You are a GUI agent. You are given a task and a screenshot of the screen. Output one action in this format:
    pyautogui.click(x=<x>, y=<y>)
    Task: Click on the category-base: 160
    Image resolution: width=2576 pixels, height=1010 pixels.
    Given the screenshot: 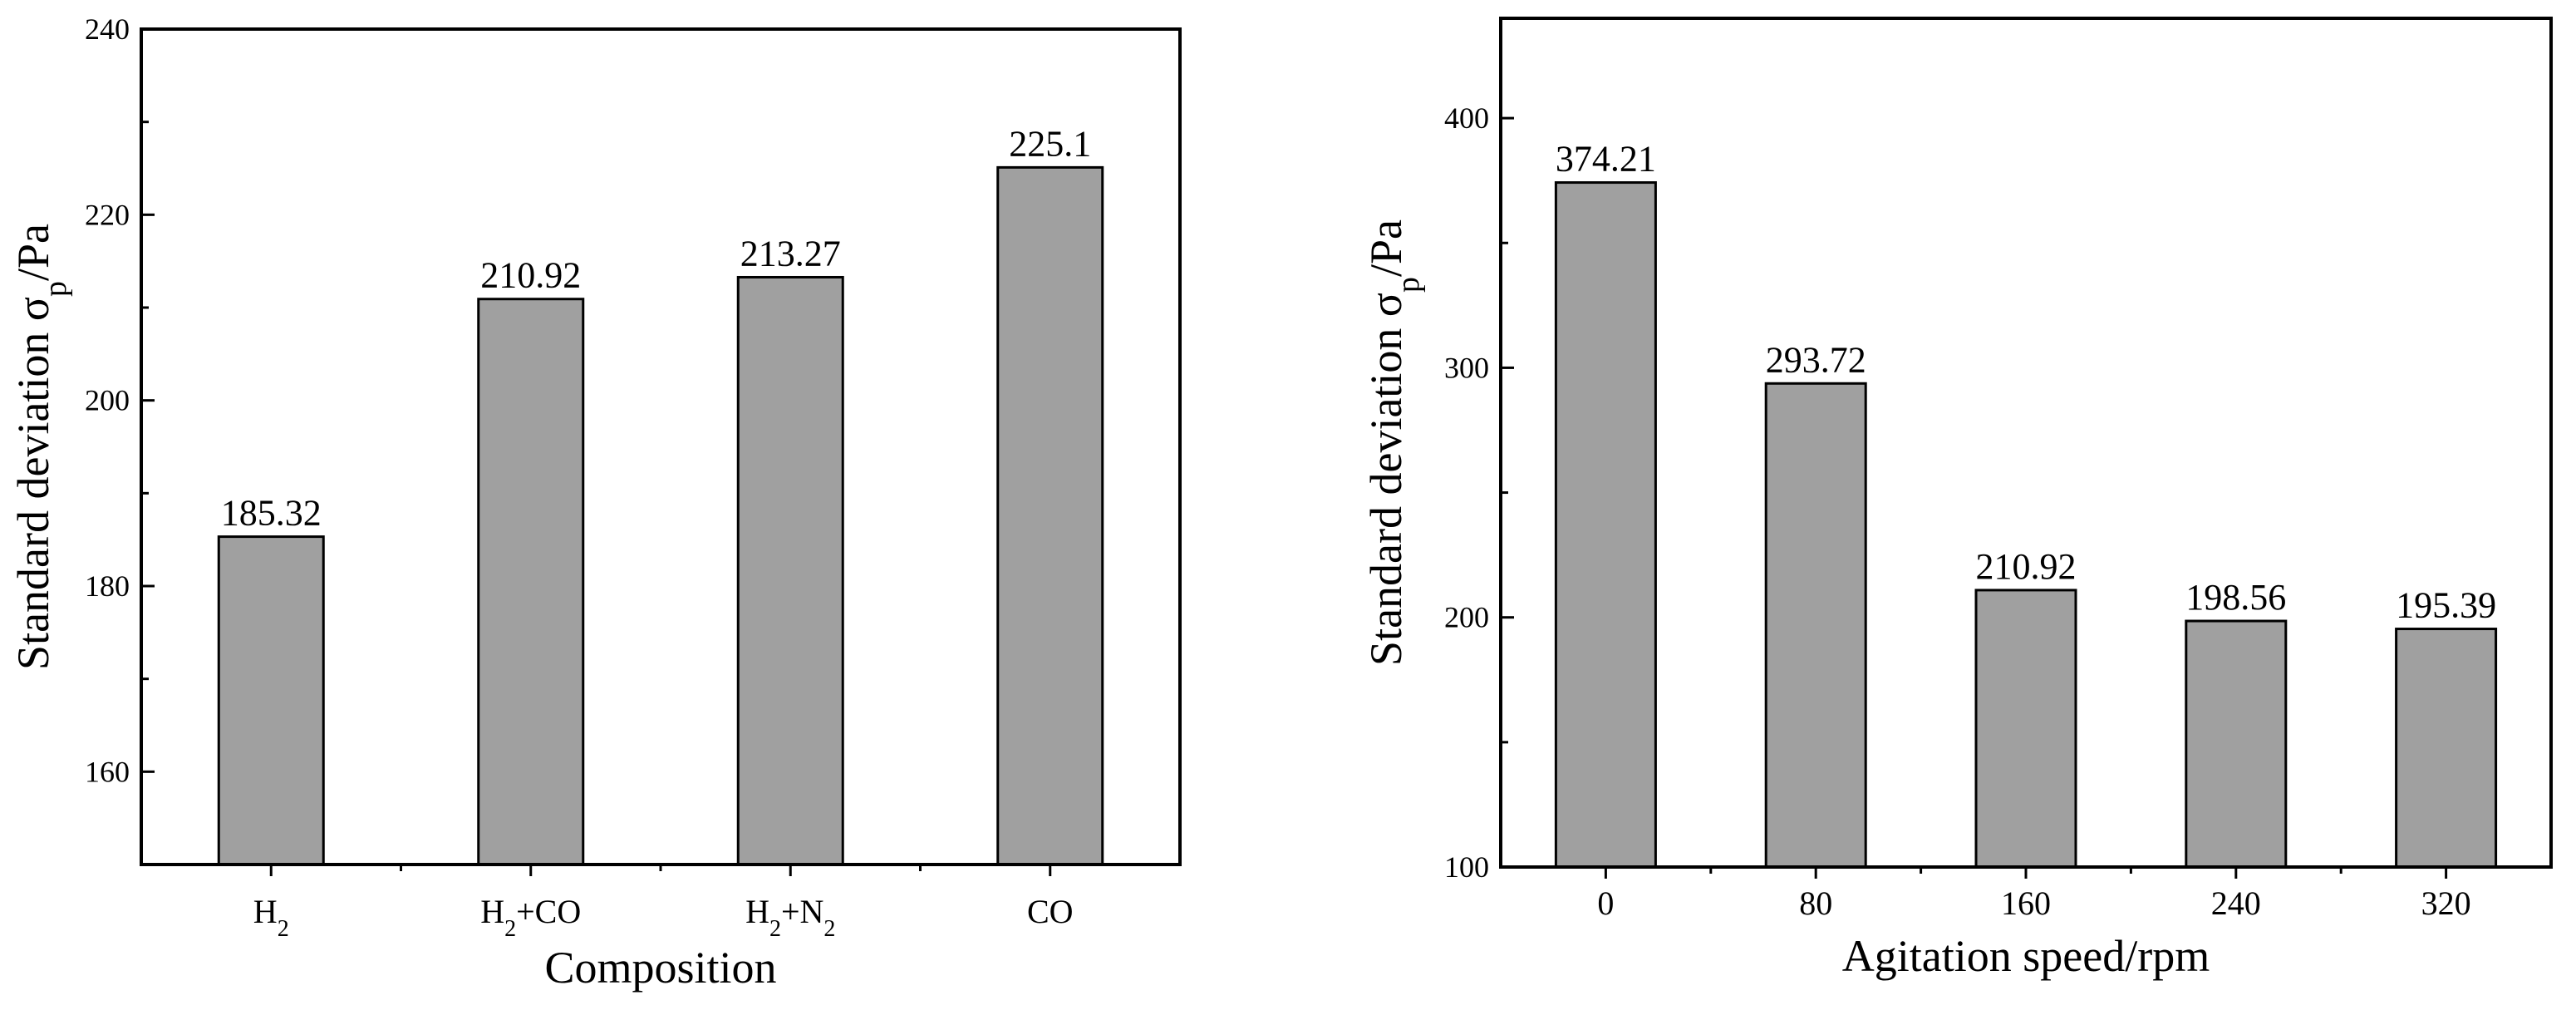 What is the action you would take?
    pyautogui.click(x=2026, y=903)
    